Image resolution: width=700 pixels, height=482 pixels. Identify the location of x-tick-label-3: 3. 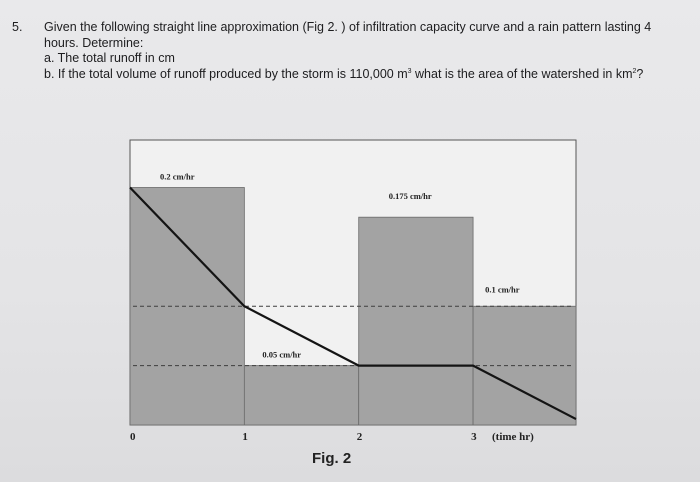
(474, 437).